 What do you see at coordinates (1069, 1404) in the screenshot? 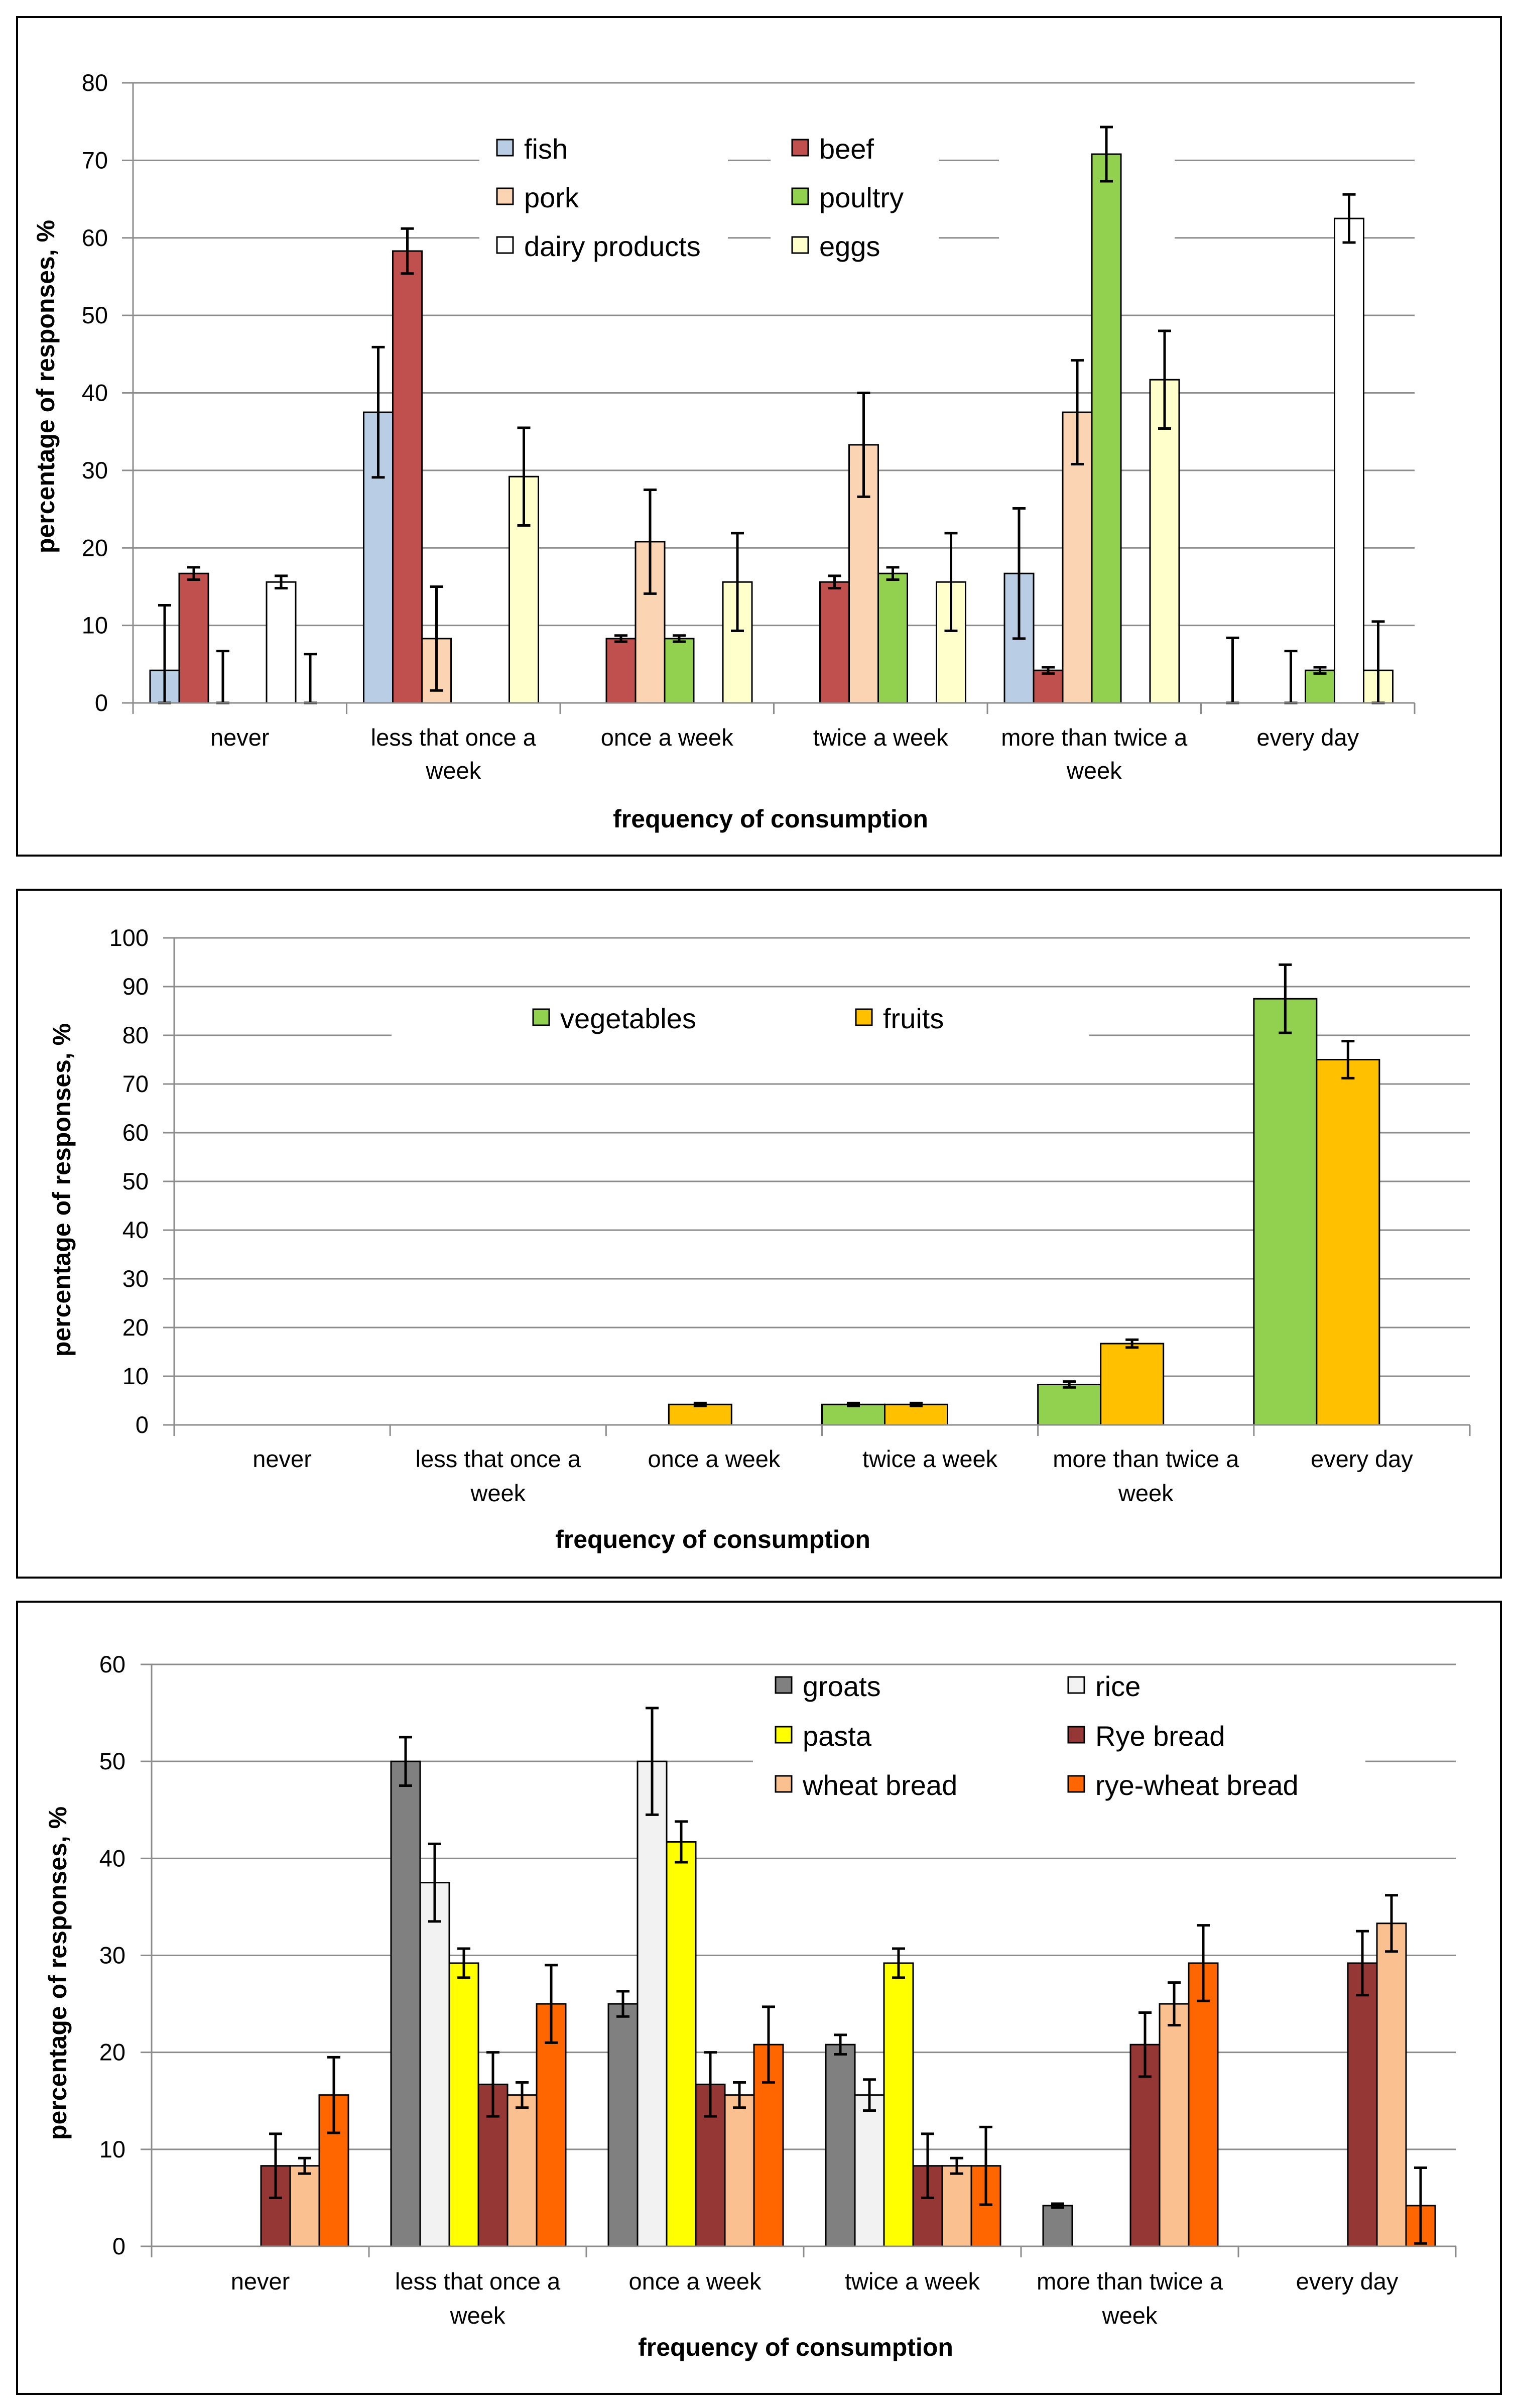
I see `bar-vegetables-more-than-twice-a-week` at bounding box center [1069, 1404].